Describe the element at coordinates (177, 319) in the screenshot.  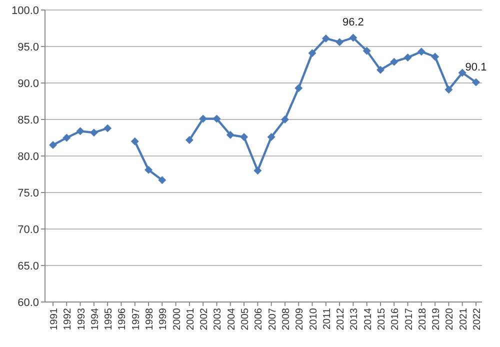
I see `x-tick-label: 2000` at that location.